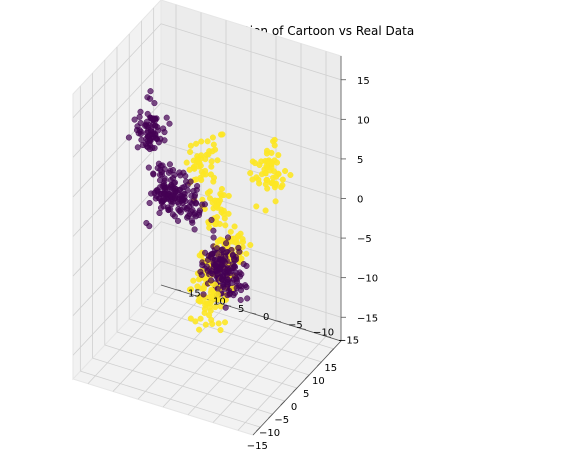 This screenshot has width=572, height=449. What do you see at coordinates (323, 333) in the screenshot?
I see `y-tick-label: −10` at bounding box center [323, 333].